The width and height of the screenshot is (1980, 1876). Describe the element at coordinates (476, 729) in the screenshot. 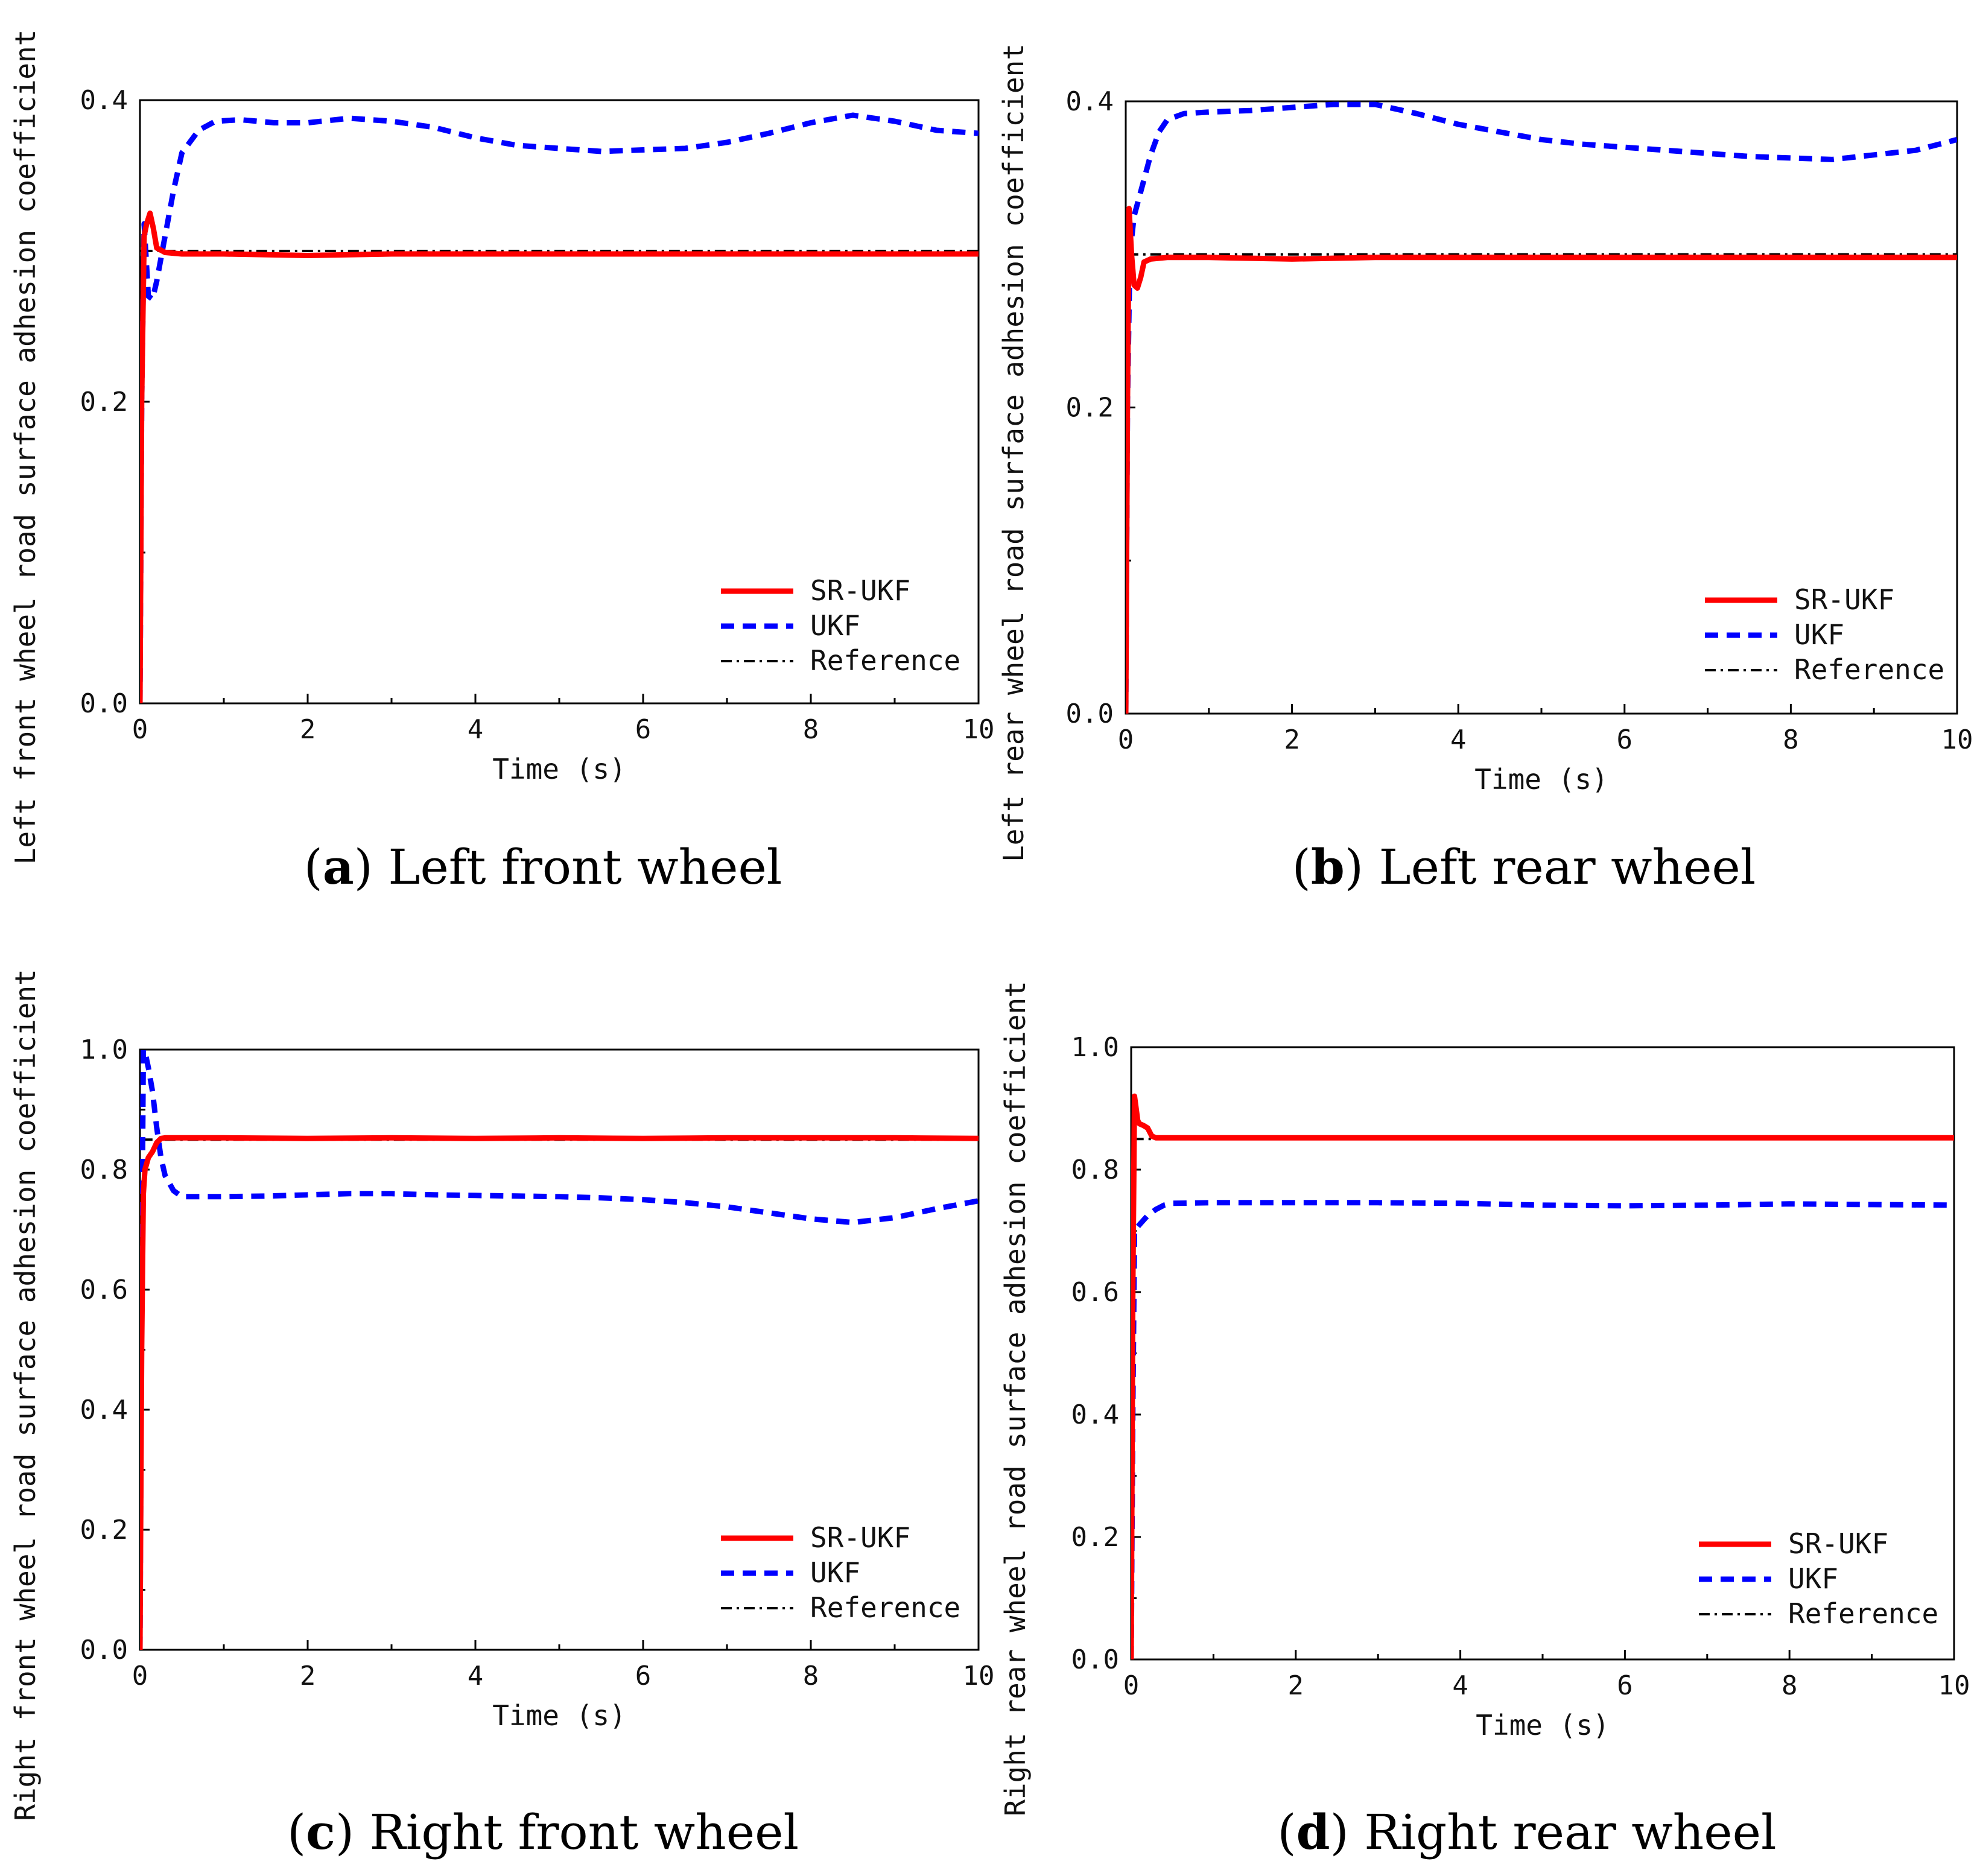

I see `x-tick-label-a: 4` at that location.